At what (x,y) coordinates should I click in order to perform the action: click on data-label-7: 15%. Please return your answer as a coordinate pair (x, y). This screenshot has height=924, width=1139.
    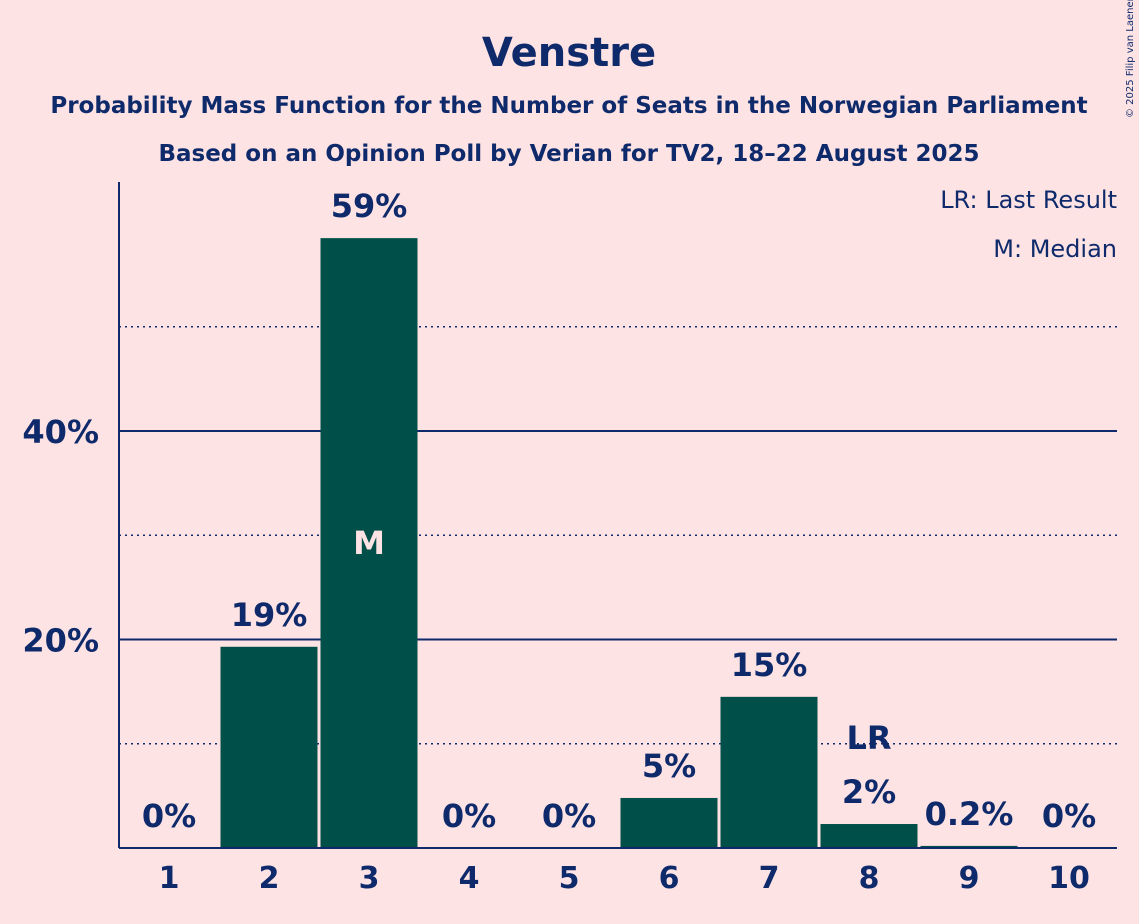
    Looking at the image, I should click on (769, 665).